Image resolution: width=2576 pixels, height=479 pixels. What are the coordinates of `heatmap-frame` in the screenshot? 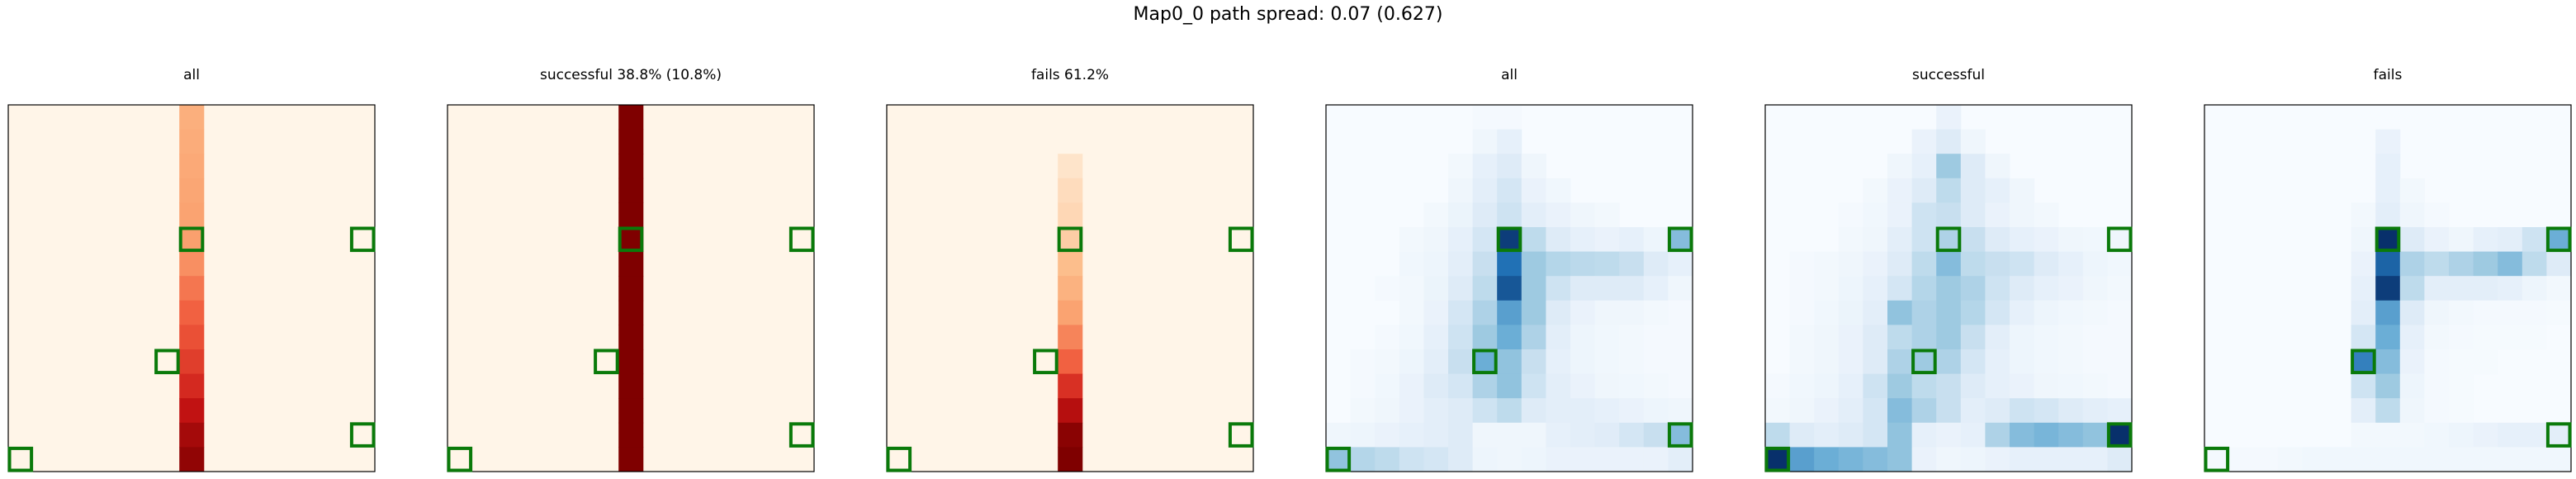 It's located at (1070, 288).